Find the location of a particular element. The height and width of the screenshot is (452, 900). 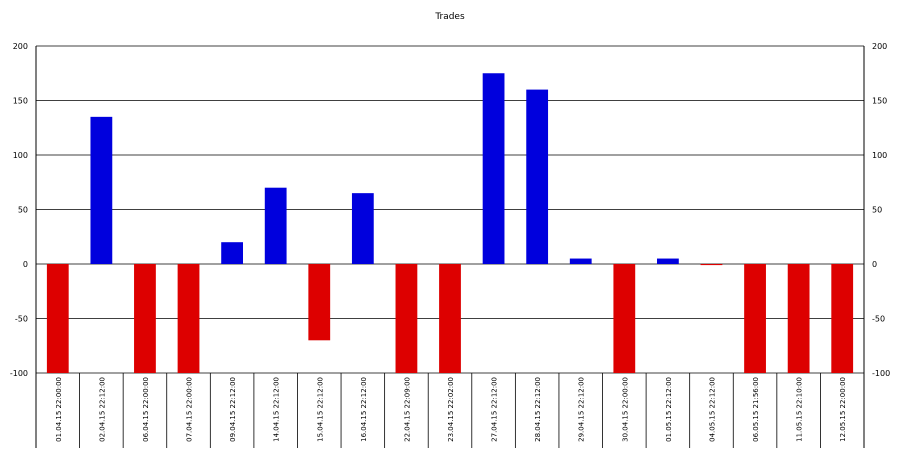

chart-title: Trades is located at coordinates (450, 17).